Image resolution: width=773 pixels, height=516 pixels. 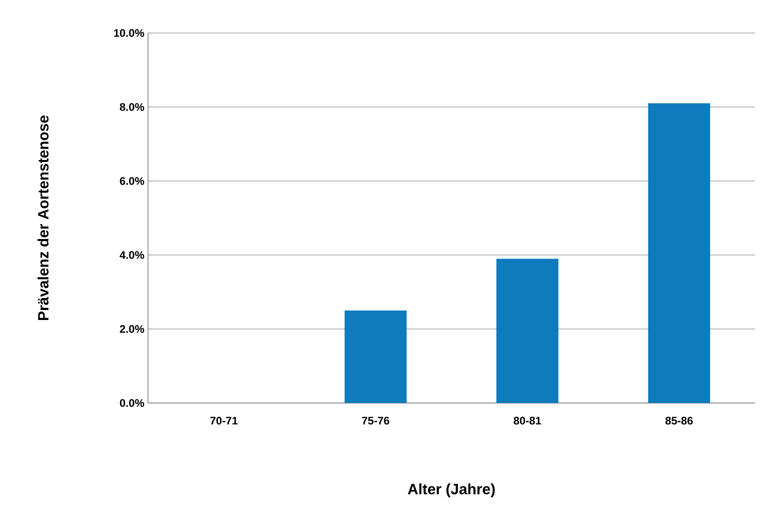 I want to click on y-axis-title: Prävalenz der Aortenstenose, so click(x=43, y=218).